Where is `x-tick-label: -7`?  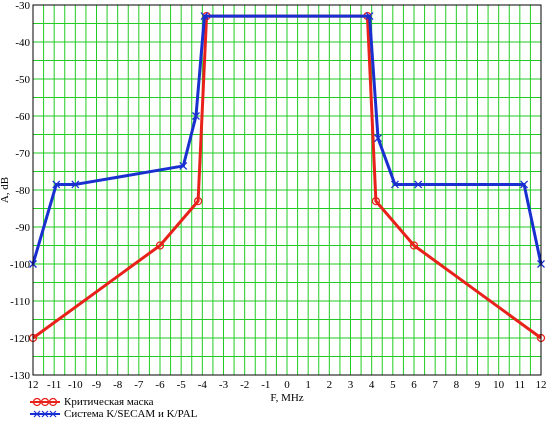 x-tick-label: -7 is located at coordinates (139, 385).